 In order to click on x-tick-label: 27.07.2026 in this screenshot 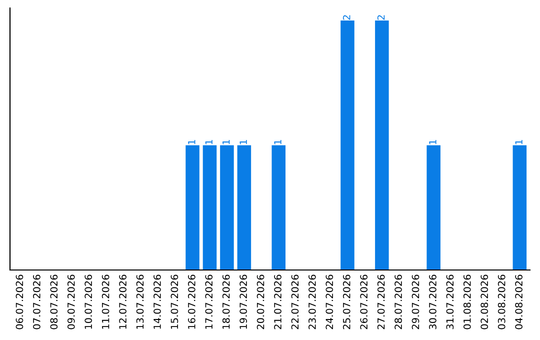, I will do `click(381, 302)`.